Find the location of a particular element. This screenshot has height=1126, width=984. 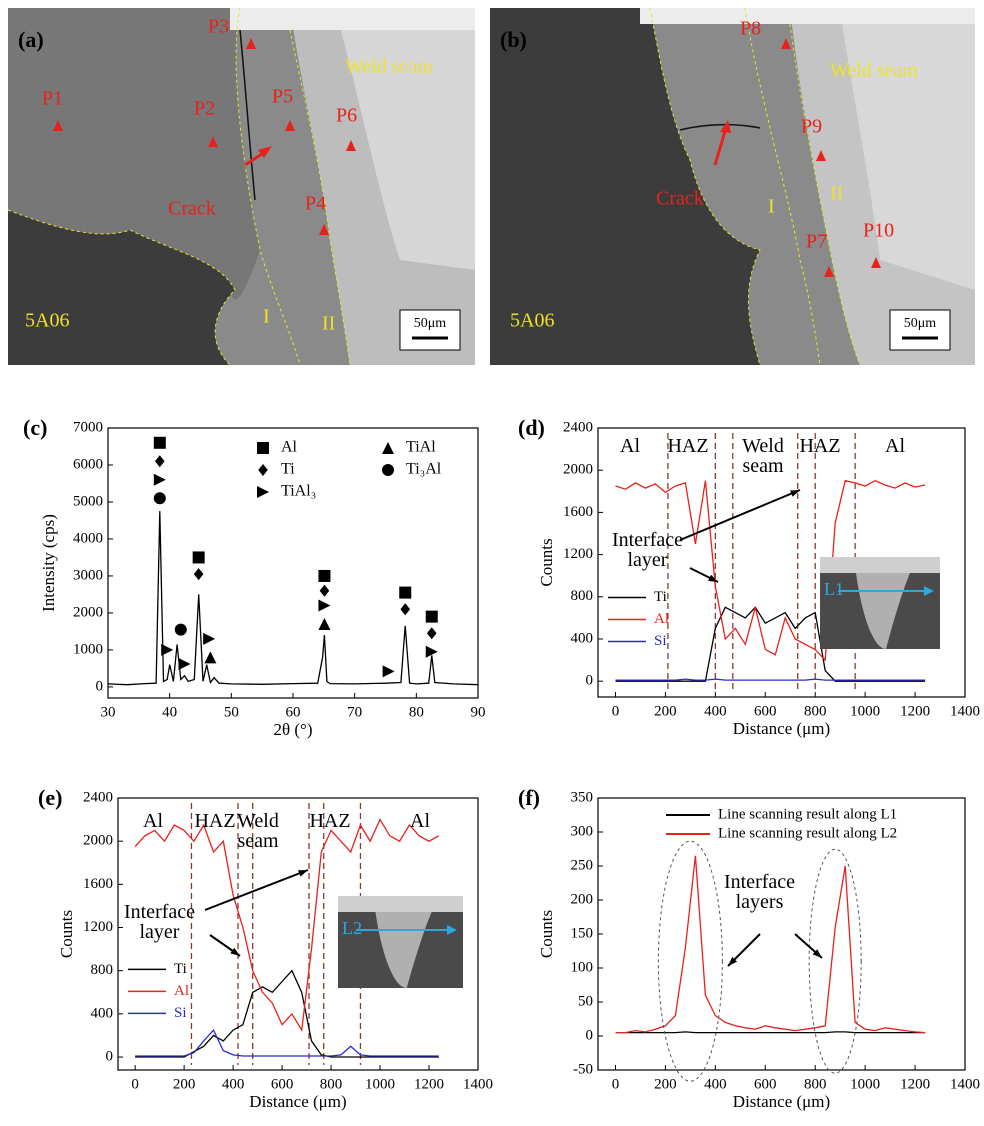

y-tick-label: 4000 is located at coordinates (88, 538).